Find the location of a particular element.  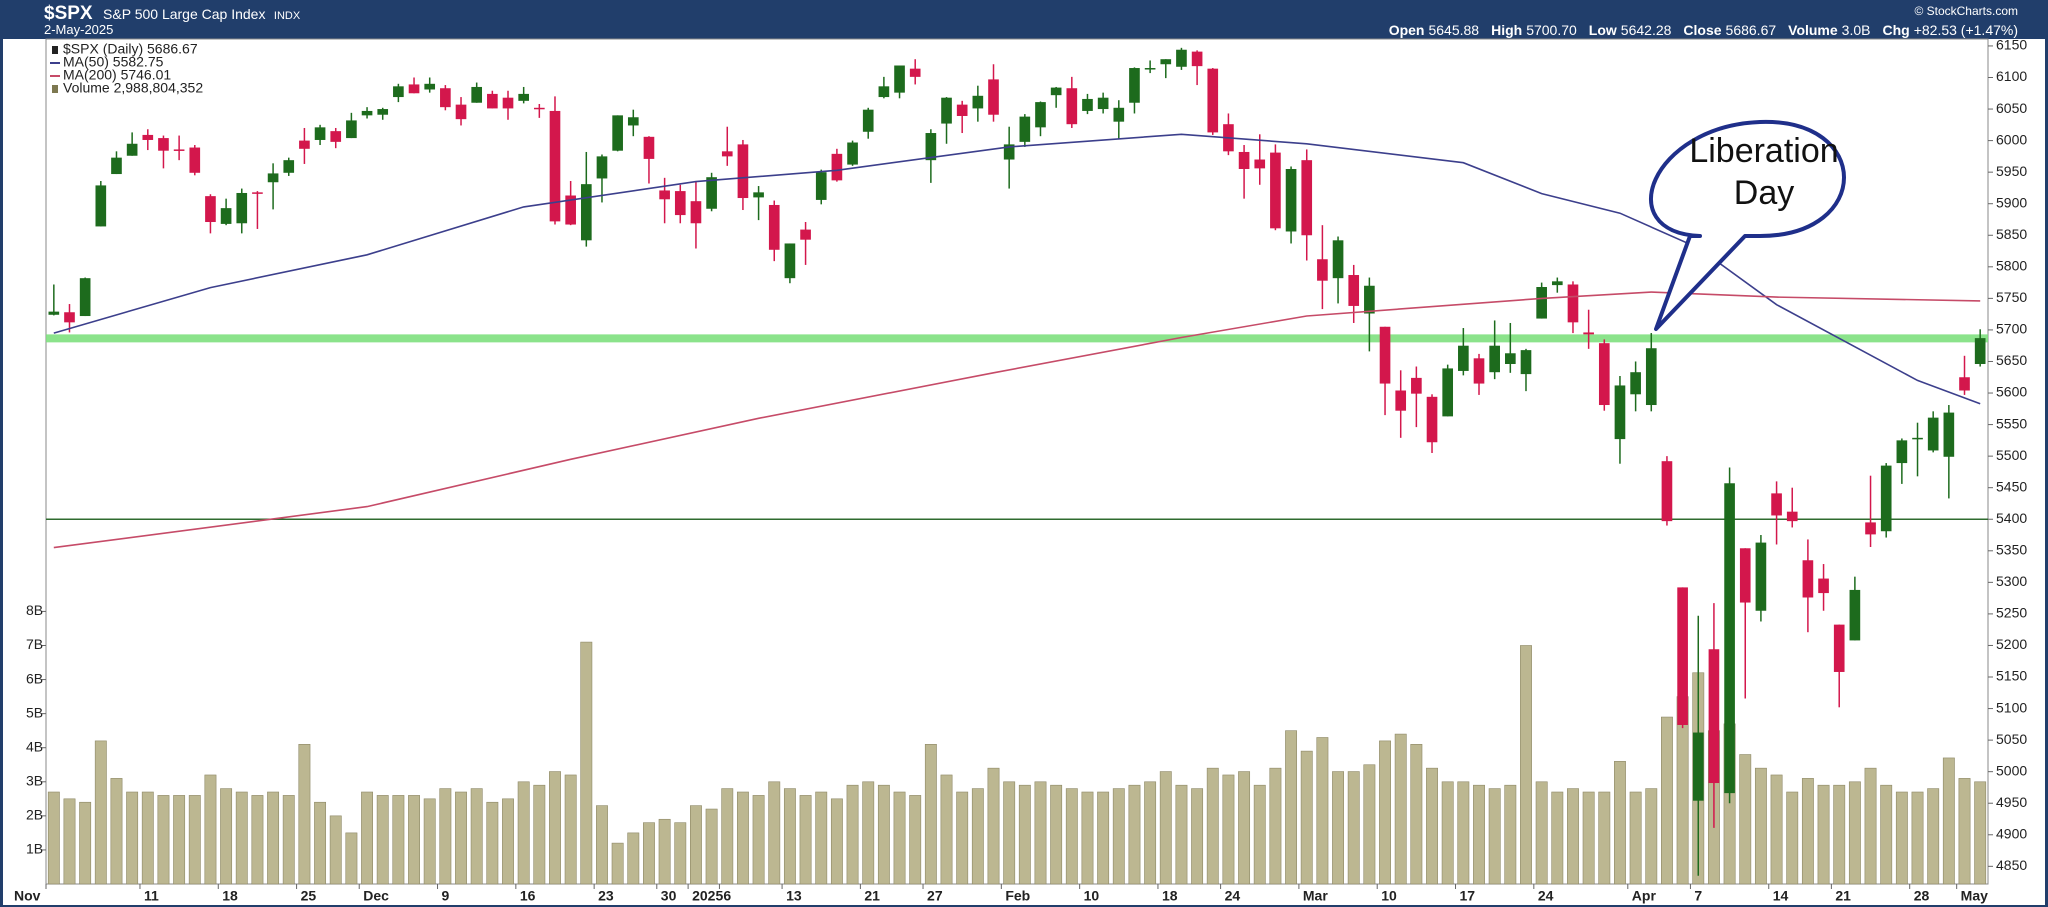

quote-label: Open is located at coordinates (1406, 30).